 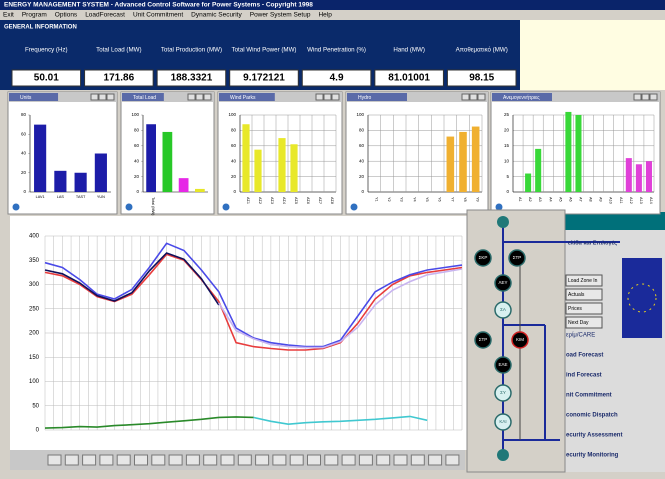 I want to click on side-item: ind Forecast, so click(x=584, y=376).